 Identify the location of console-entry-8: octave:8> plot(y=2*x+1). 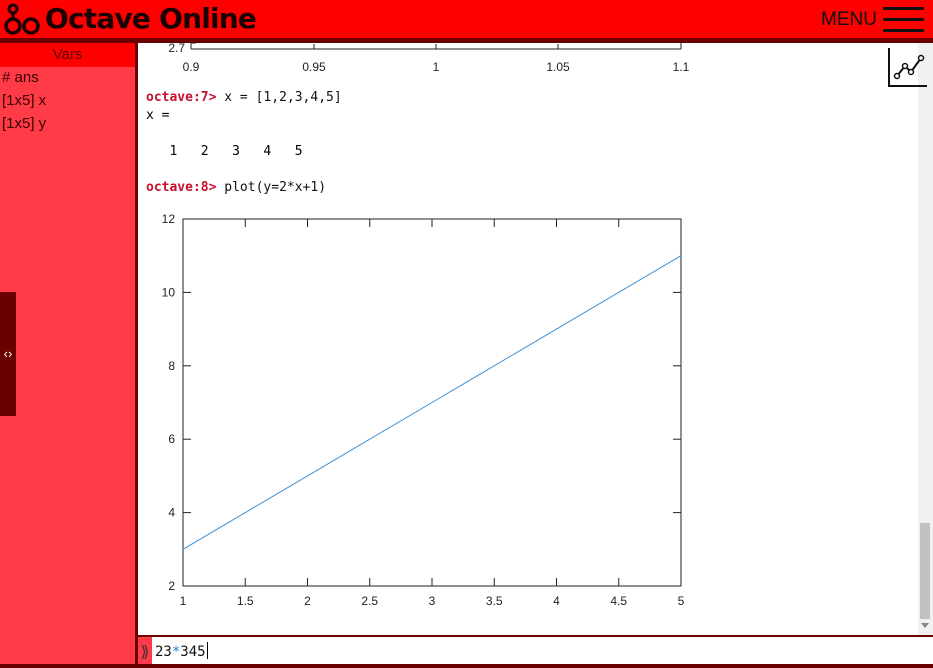
(236, 188).